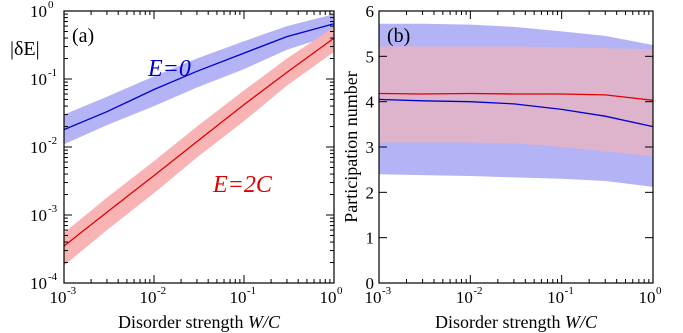  I want to click on y-tick-label: 4, so click(370, 102).